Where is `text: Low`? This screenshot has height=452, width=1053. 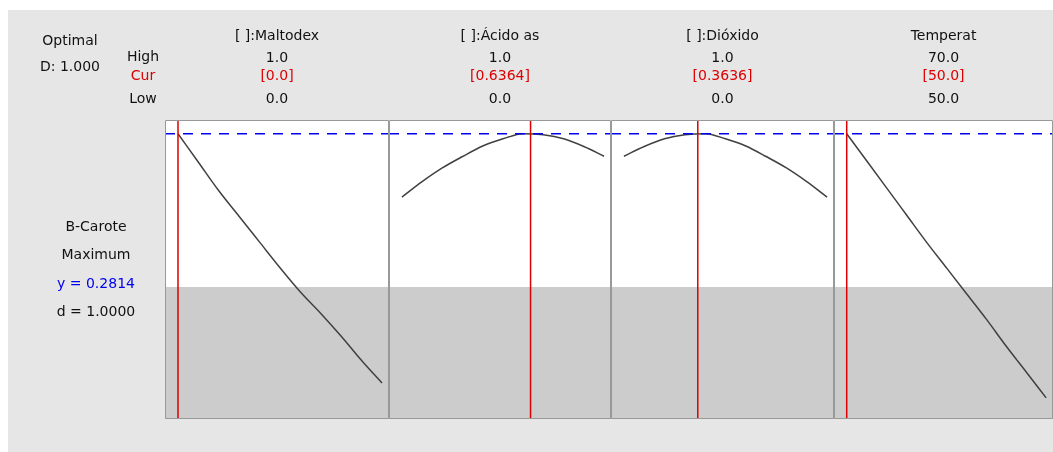 text: Low is located at coordinates (143, 98).